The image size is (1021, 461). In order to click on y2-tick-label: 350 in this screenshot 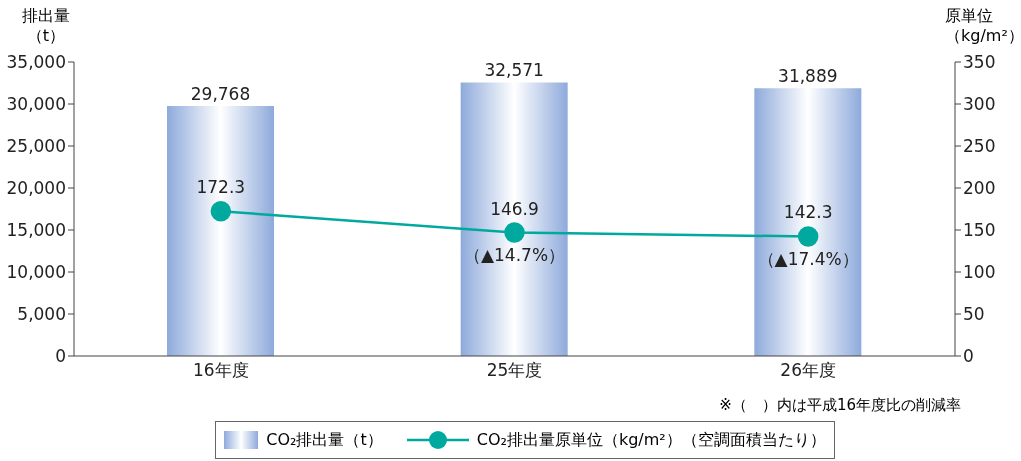, I will do `click(979, 62)`.